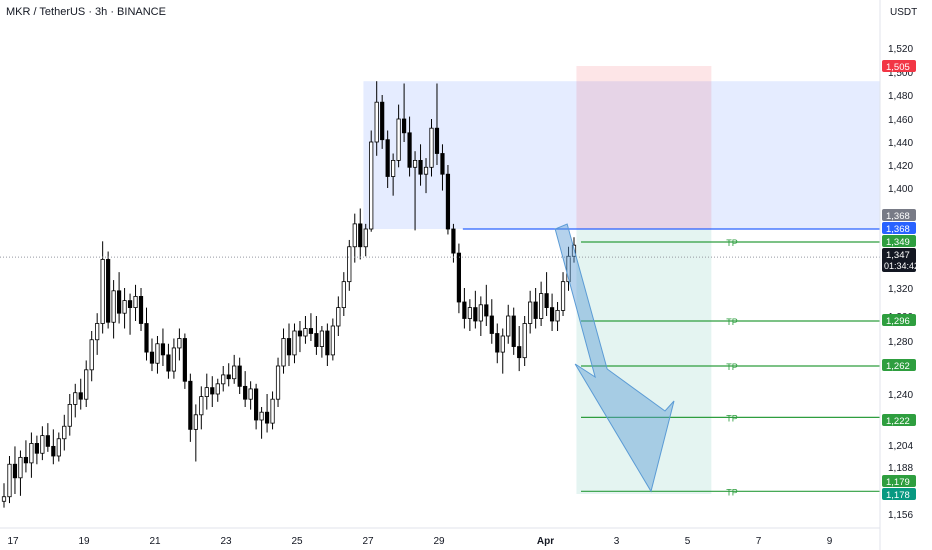 This screenshot has width=932, height=550. What do you see at coordinates (545, 541) in the screenshot?
I see `time-tick-label: Apr` at bounding box center [545, 541].